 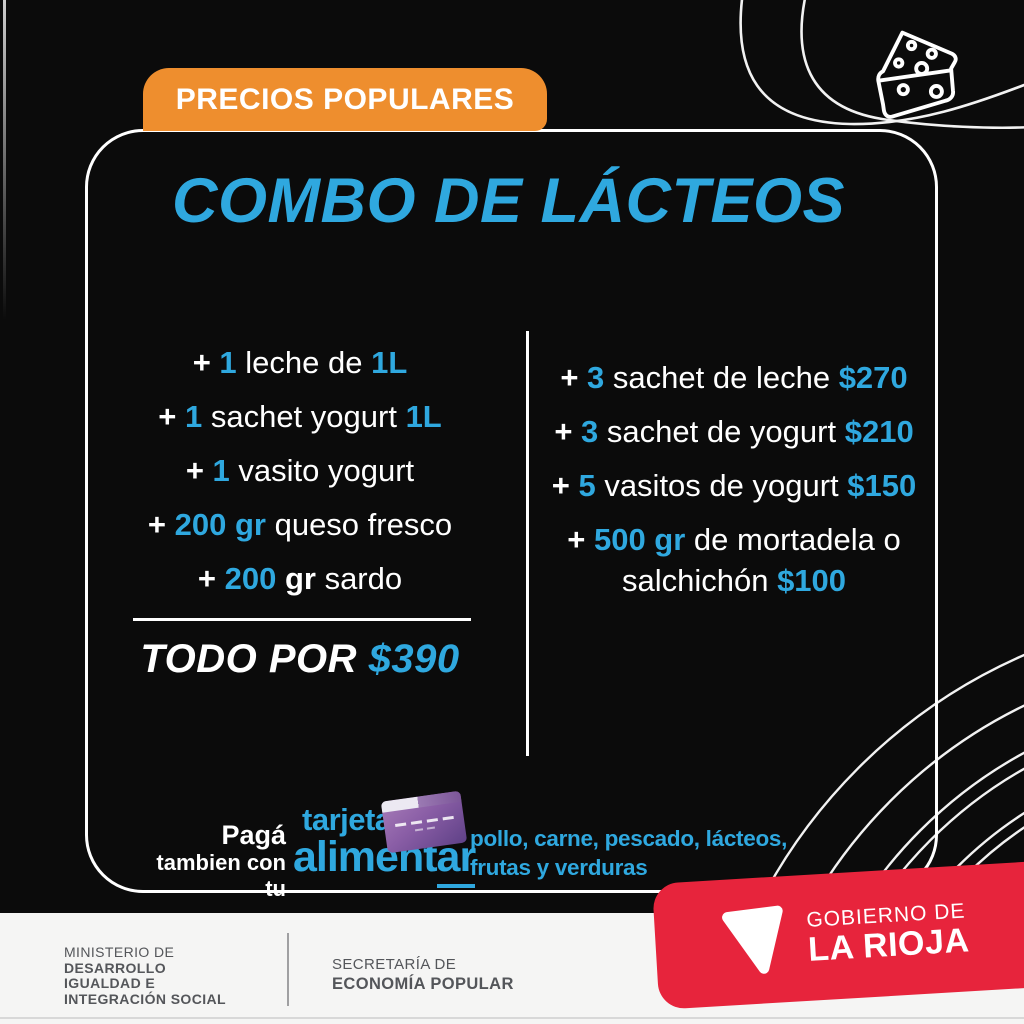 I want to click on list-item: + 500 gr de mortadela o salchichón $100, so click(x=734, y=561).